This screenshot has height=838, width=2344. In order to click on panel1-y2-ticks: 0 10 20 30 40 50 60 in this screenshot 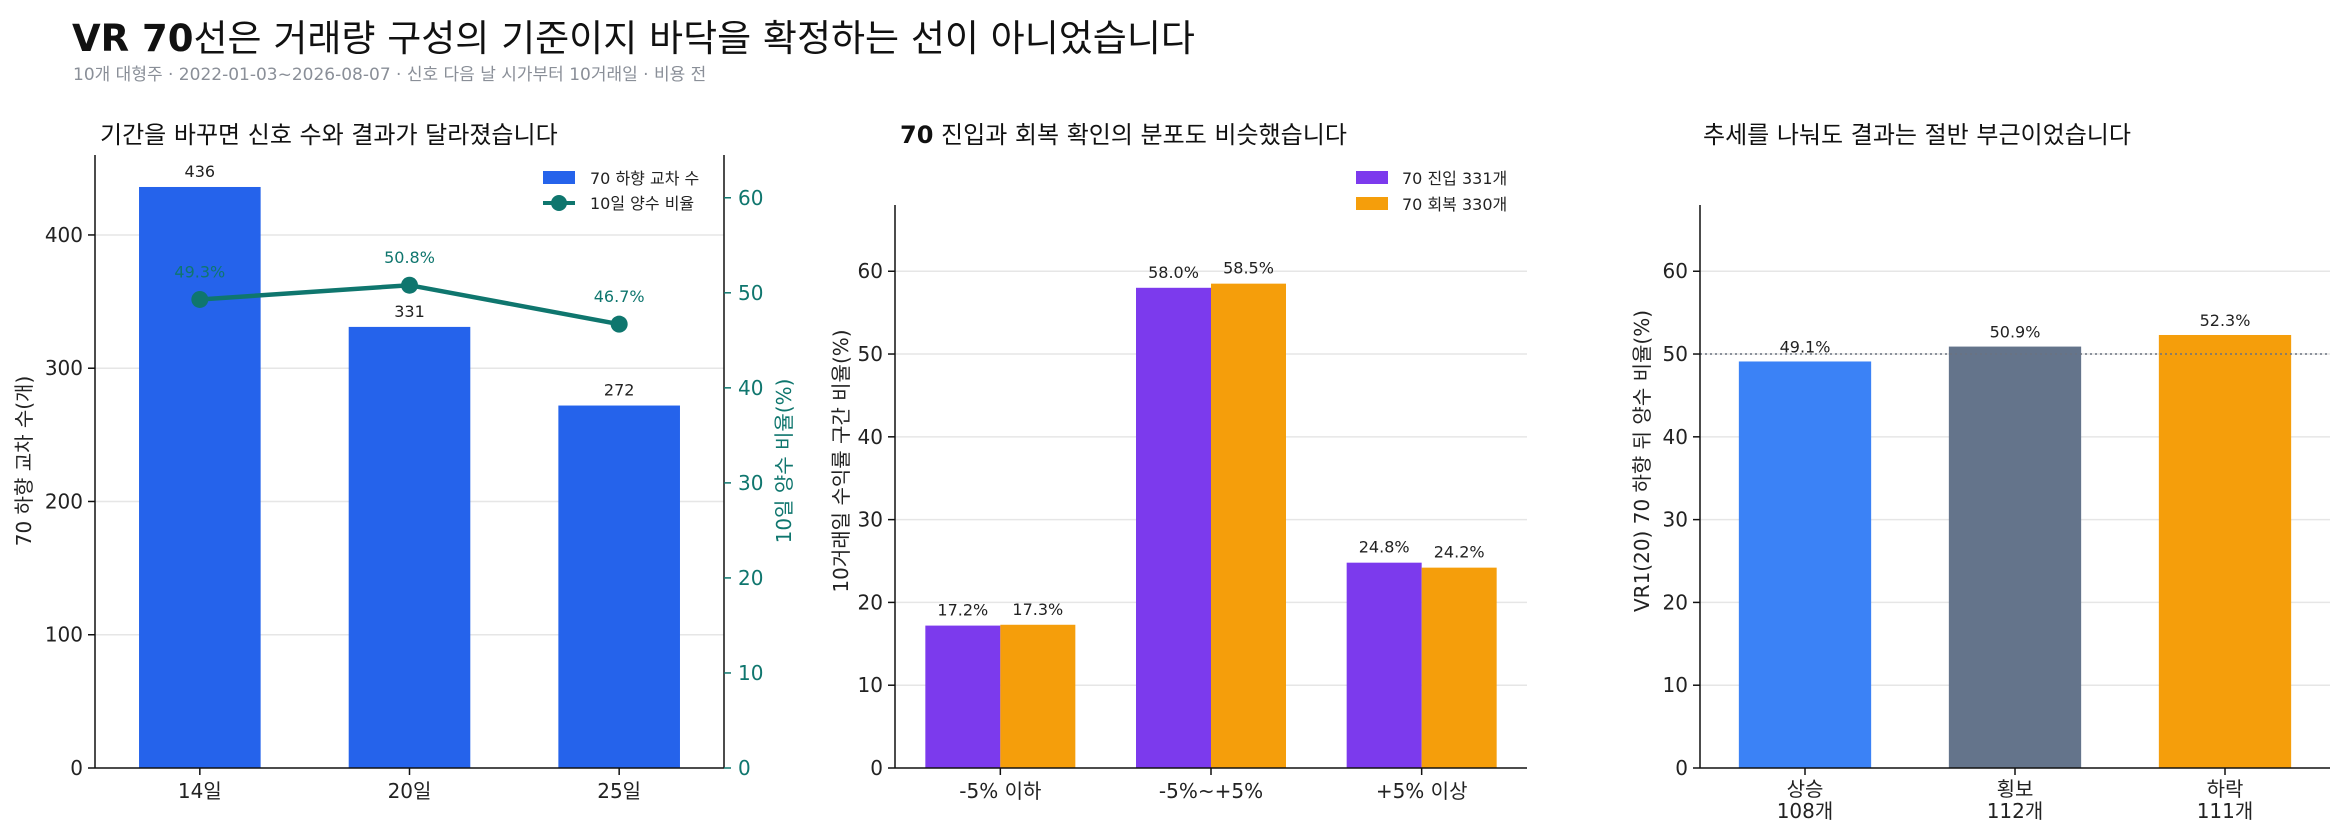, I will do `click(743, 483)`.